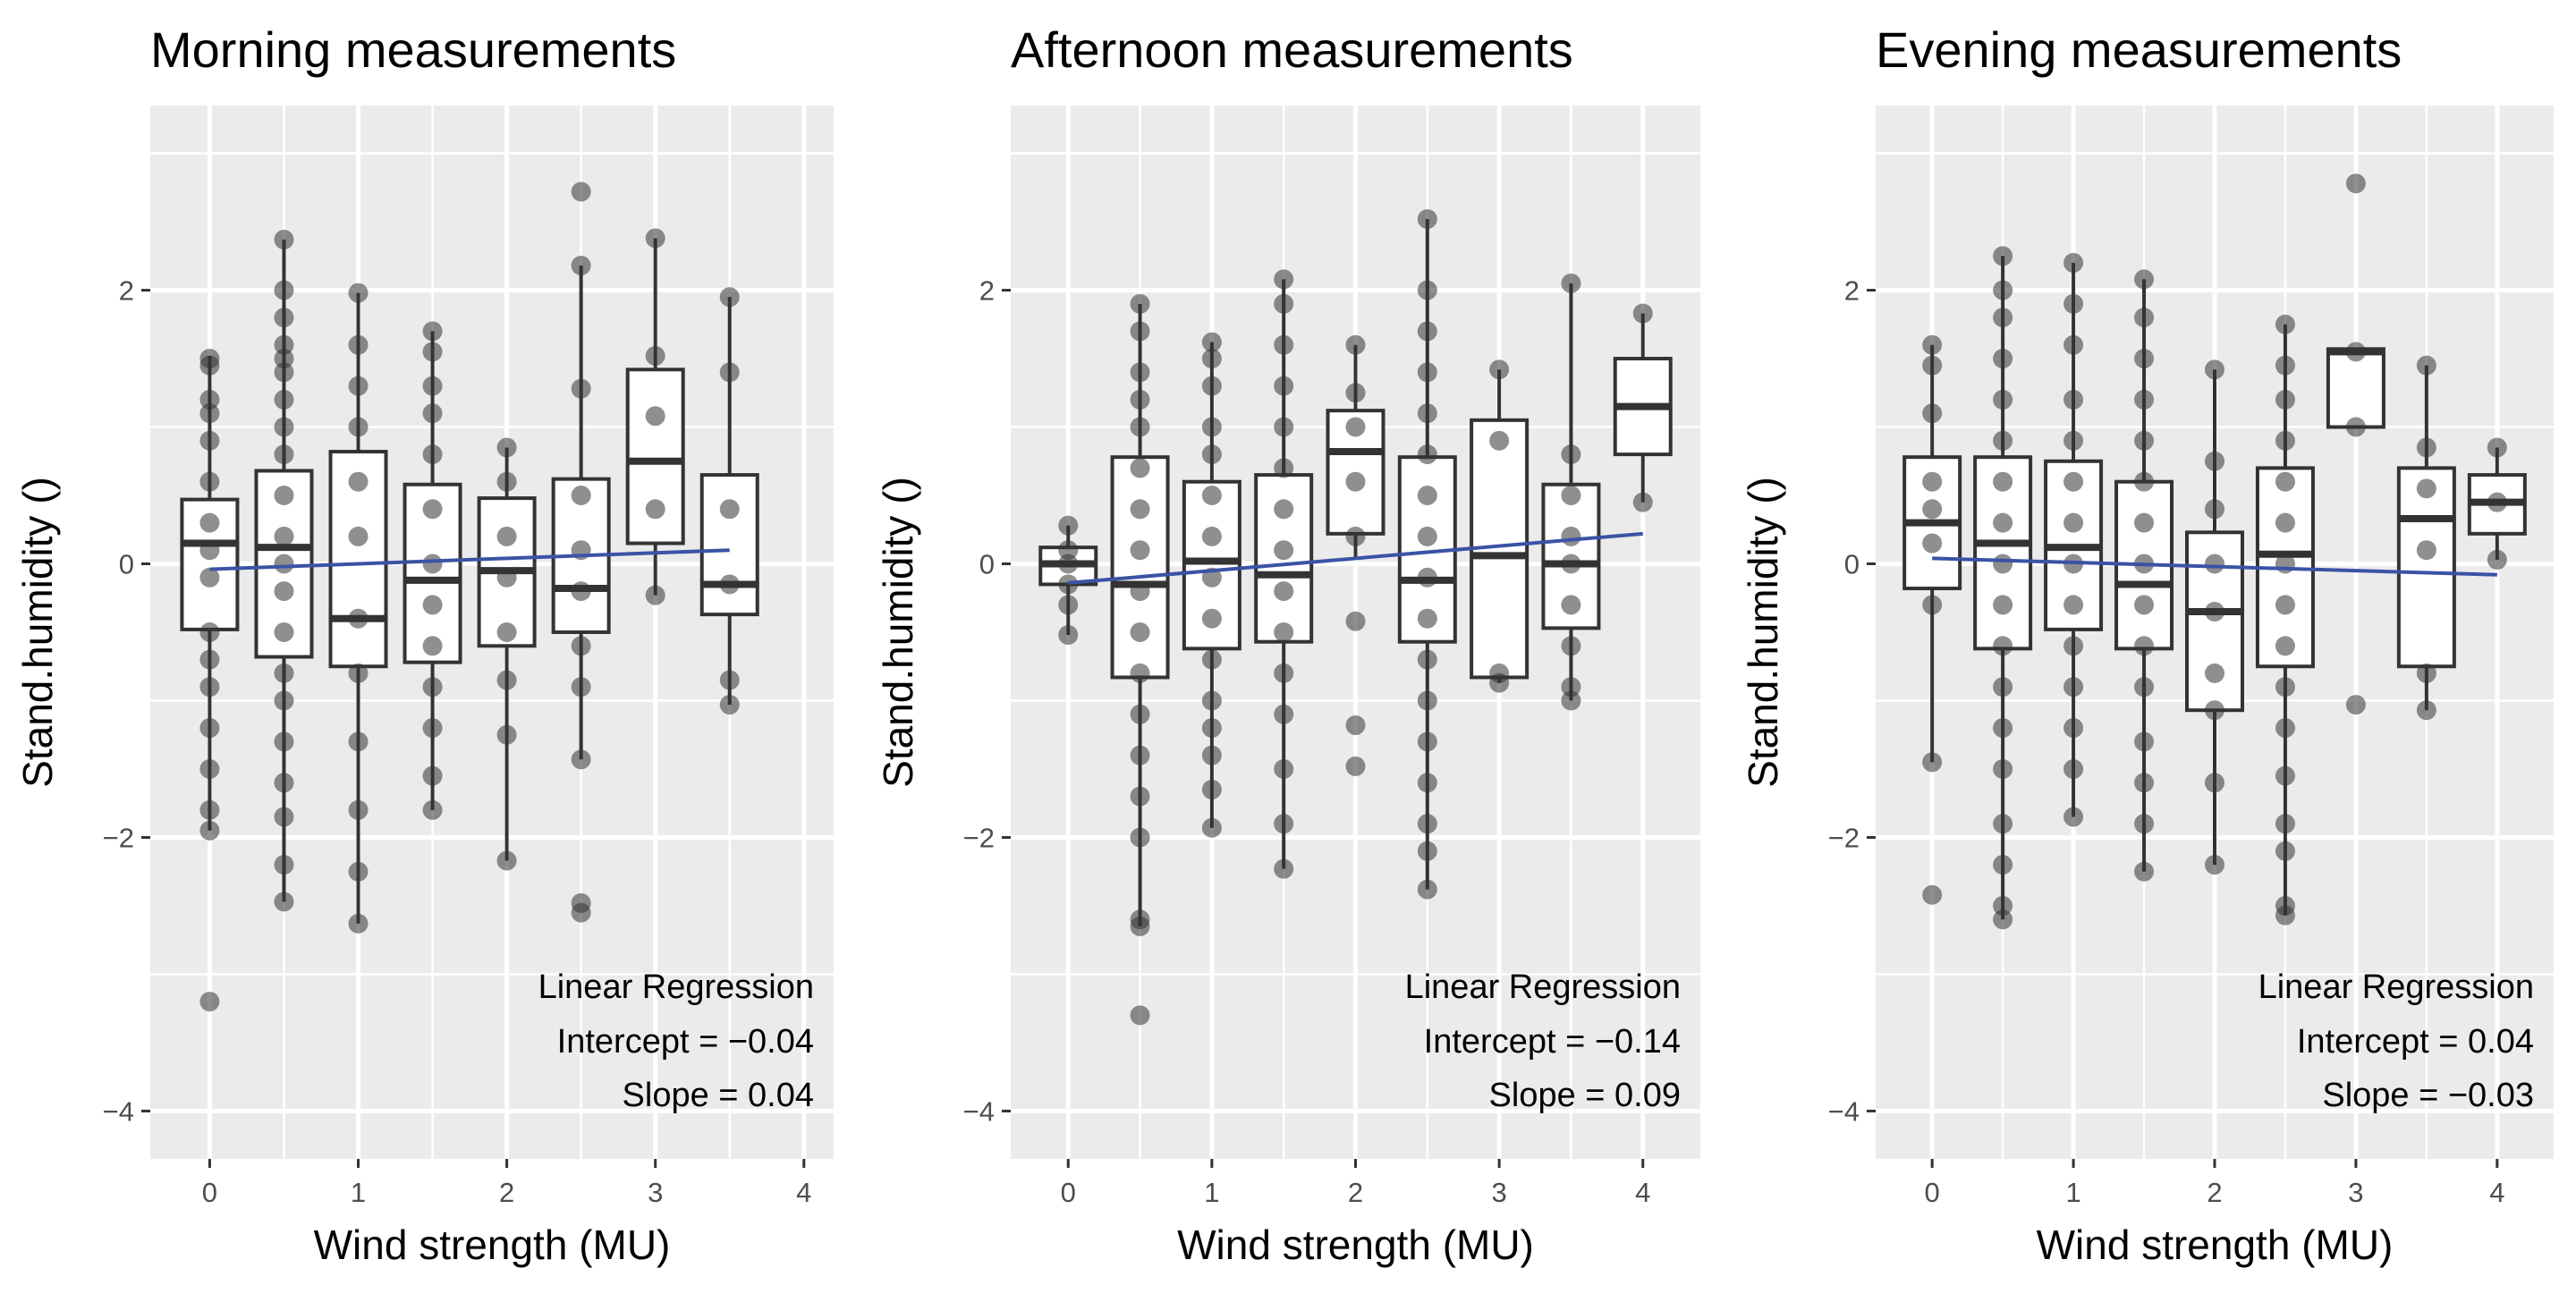 The image size is (2576, 1302). Describe the element at coordinates (803, 1192) in the screenshot. I see `xtick-label: 4` at that location.